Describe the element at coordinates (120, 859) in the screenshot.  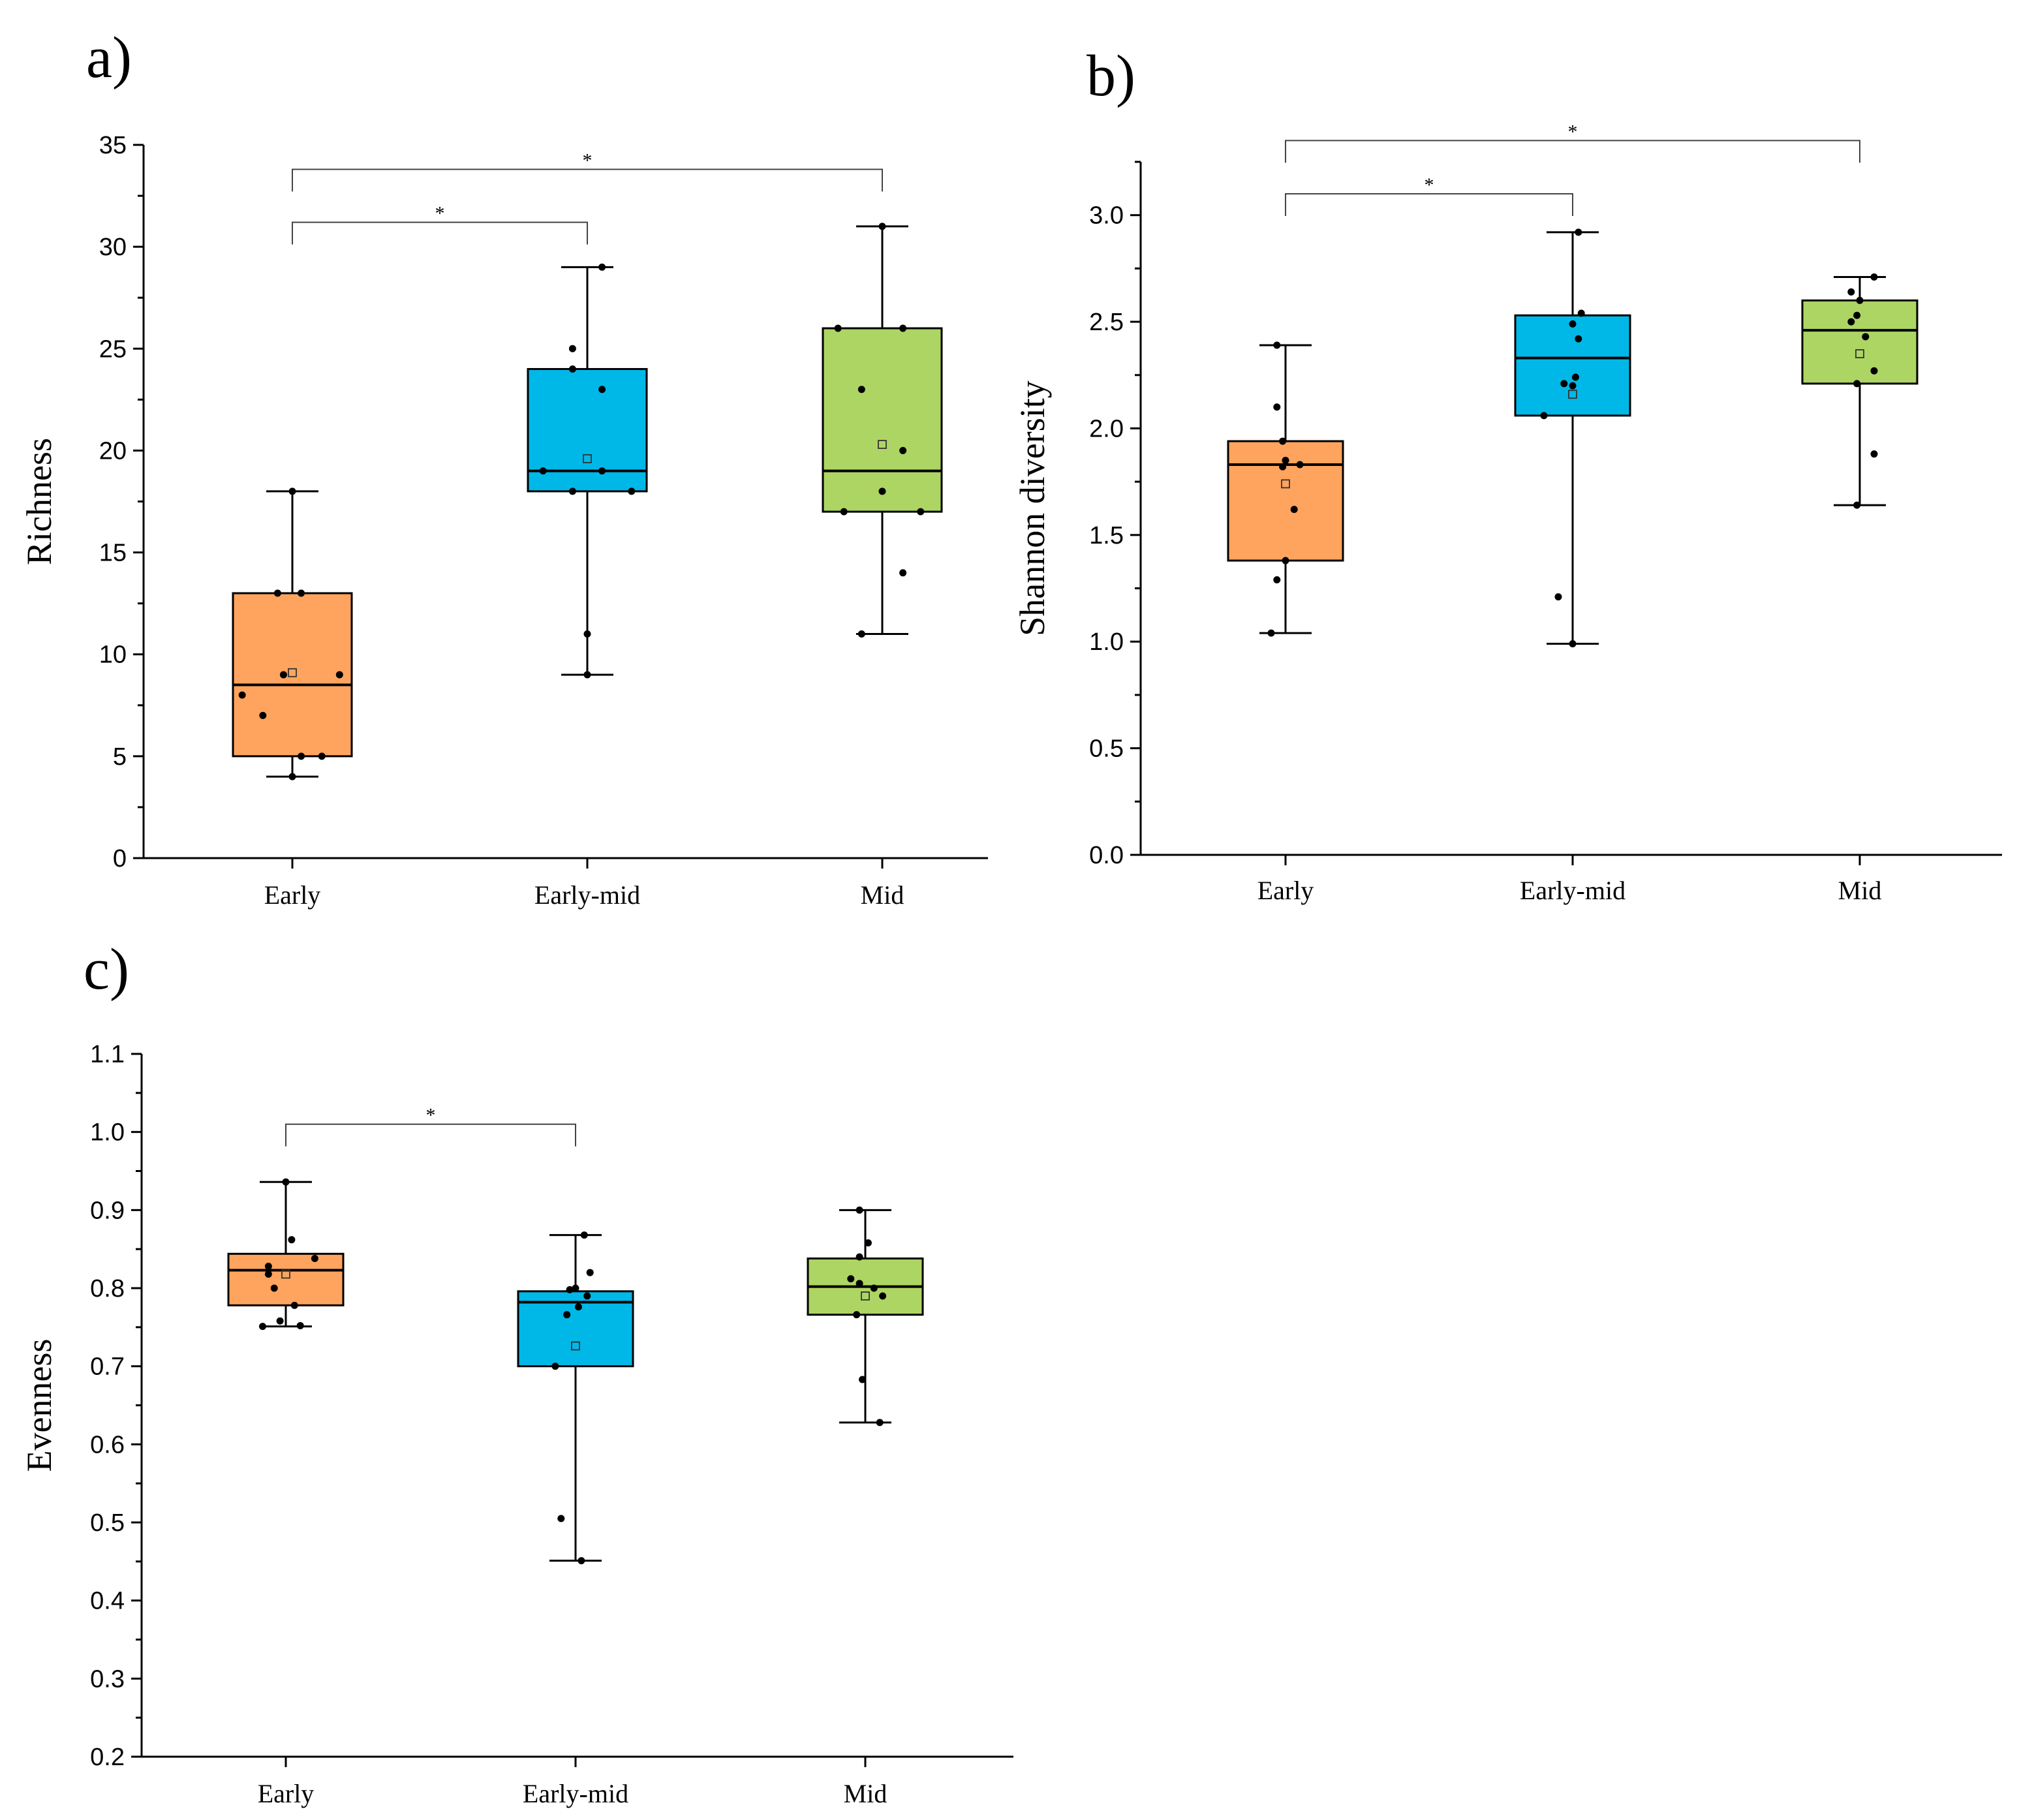
I see `y-tick-label: 0` at that location.